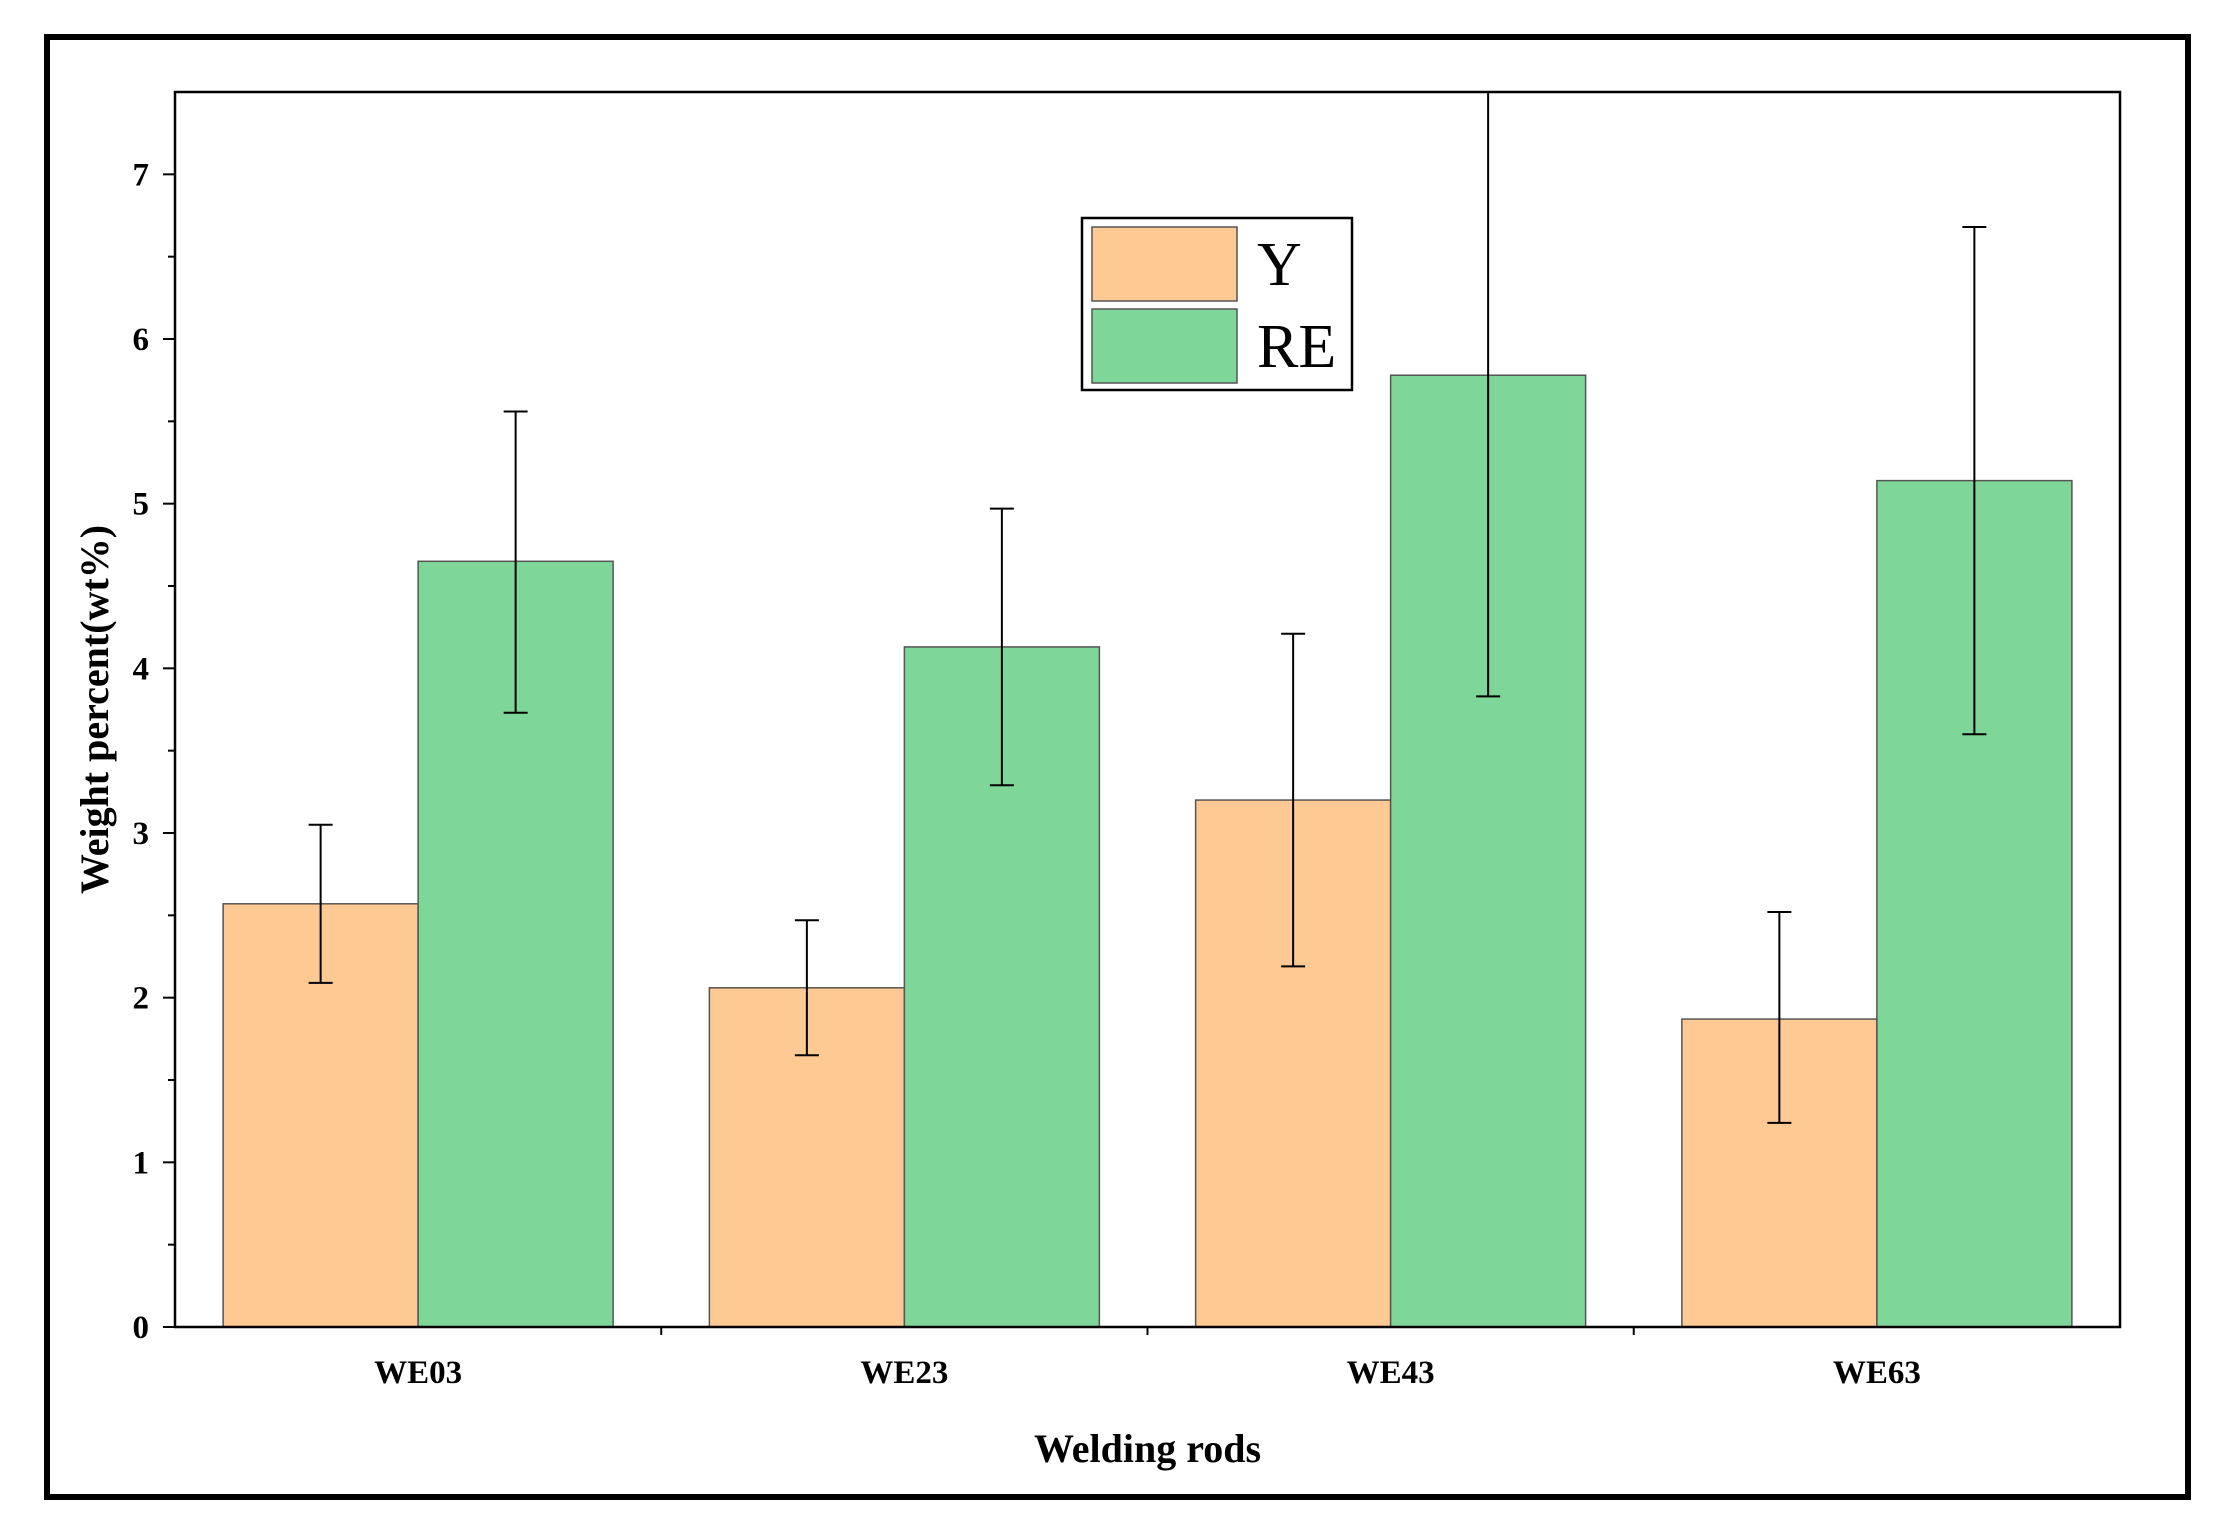  Describe the element at coordinates (1391, 1373) in the screenshot. I see `x-tick-label-we43: WE43` at that location.